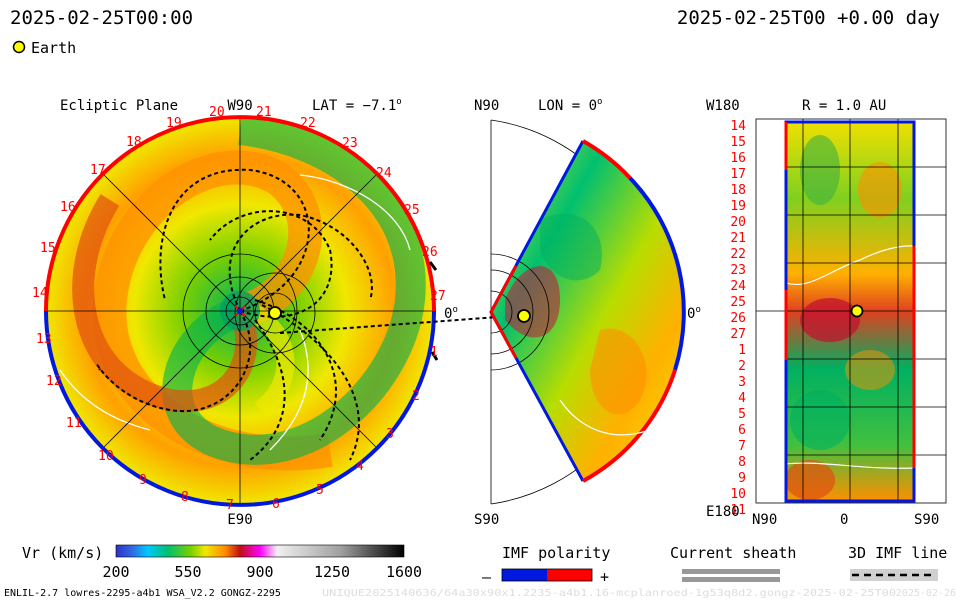  Describe the element at coordinates (264, 112) in the screenshot. I see `sector-label: 21` at that location.